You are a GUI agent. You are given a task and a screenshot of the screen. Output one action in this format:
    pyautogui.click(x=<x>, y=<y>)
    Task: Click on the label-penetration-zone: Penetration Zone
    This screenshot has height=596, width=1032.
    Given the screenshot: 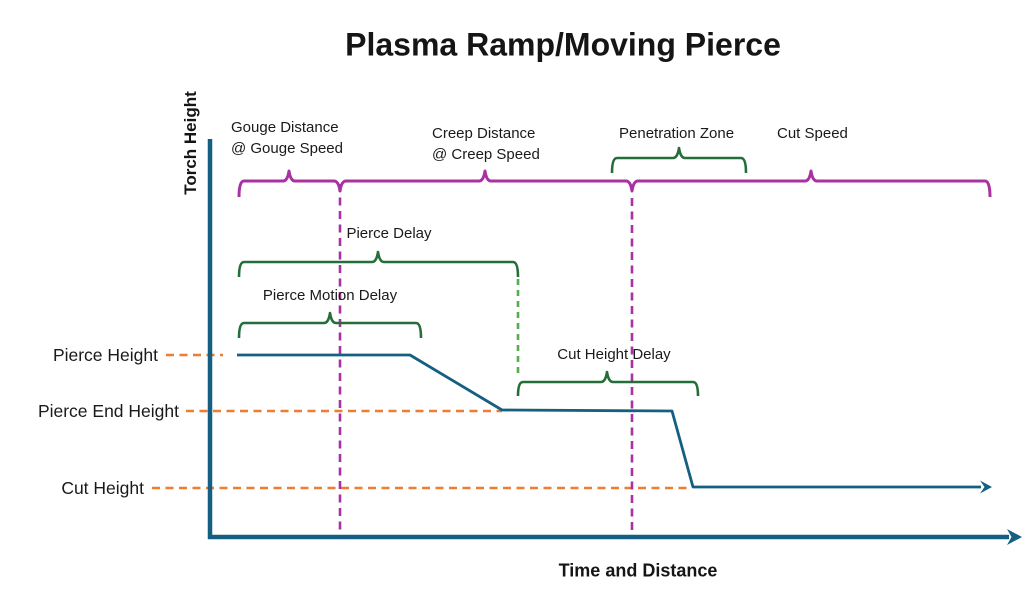 What is the action you would take?
    pyautogui.click(x=676, y=134)
    